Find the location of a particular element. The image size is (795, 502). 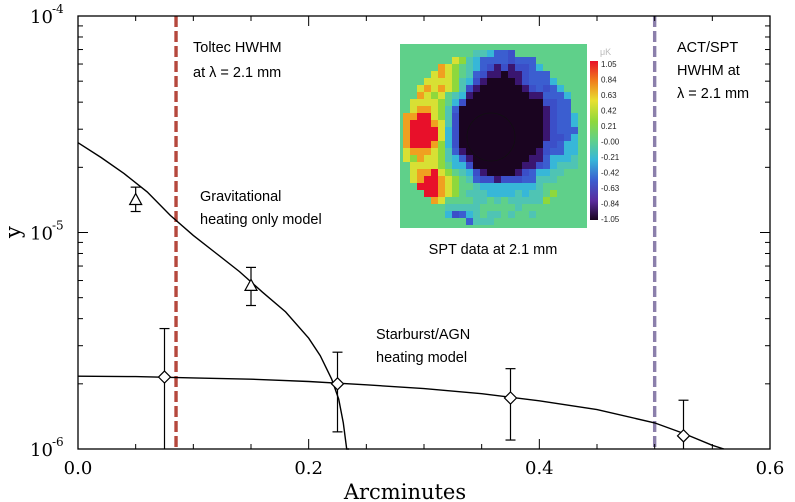

triangle-marker is located at coordinates (135, 199).